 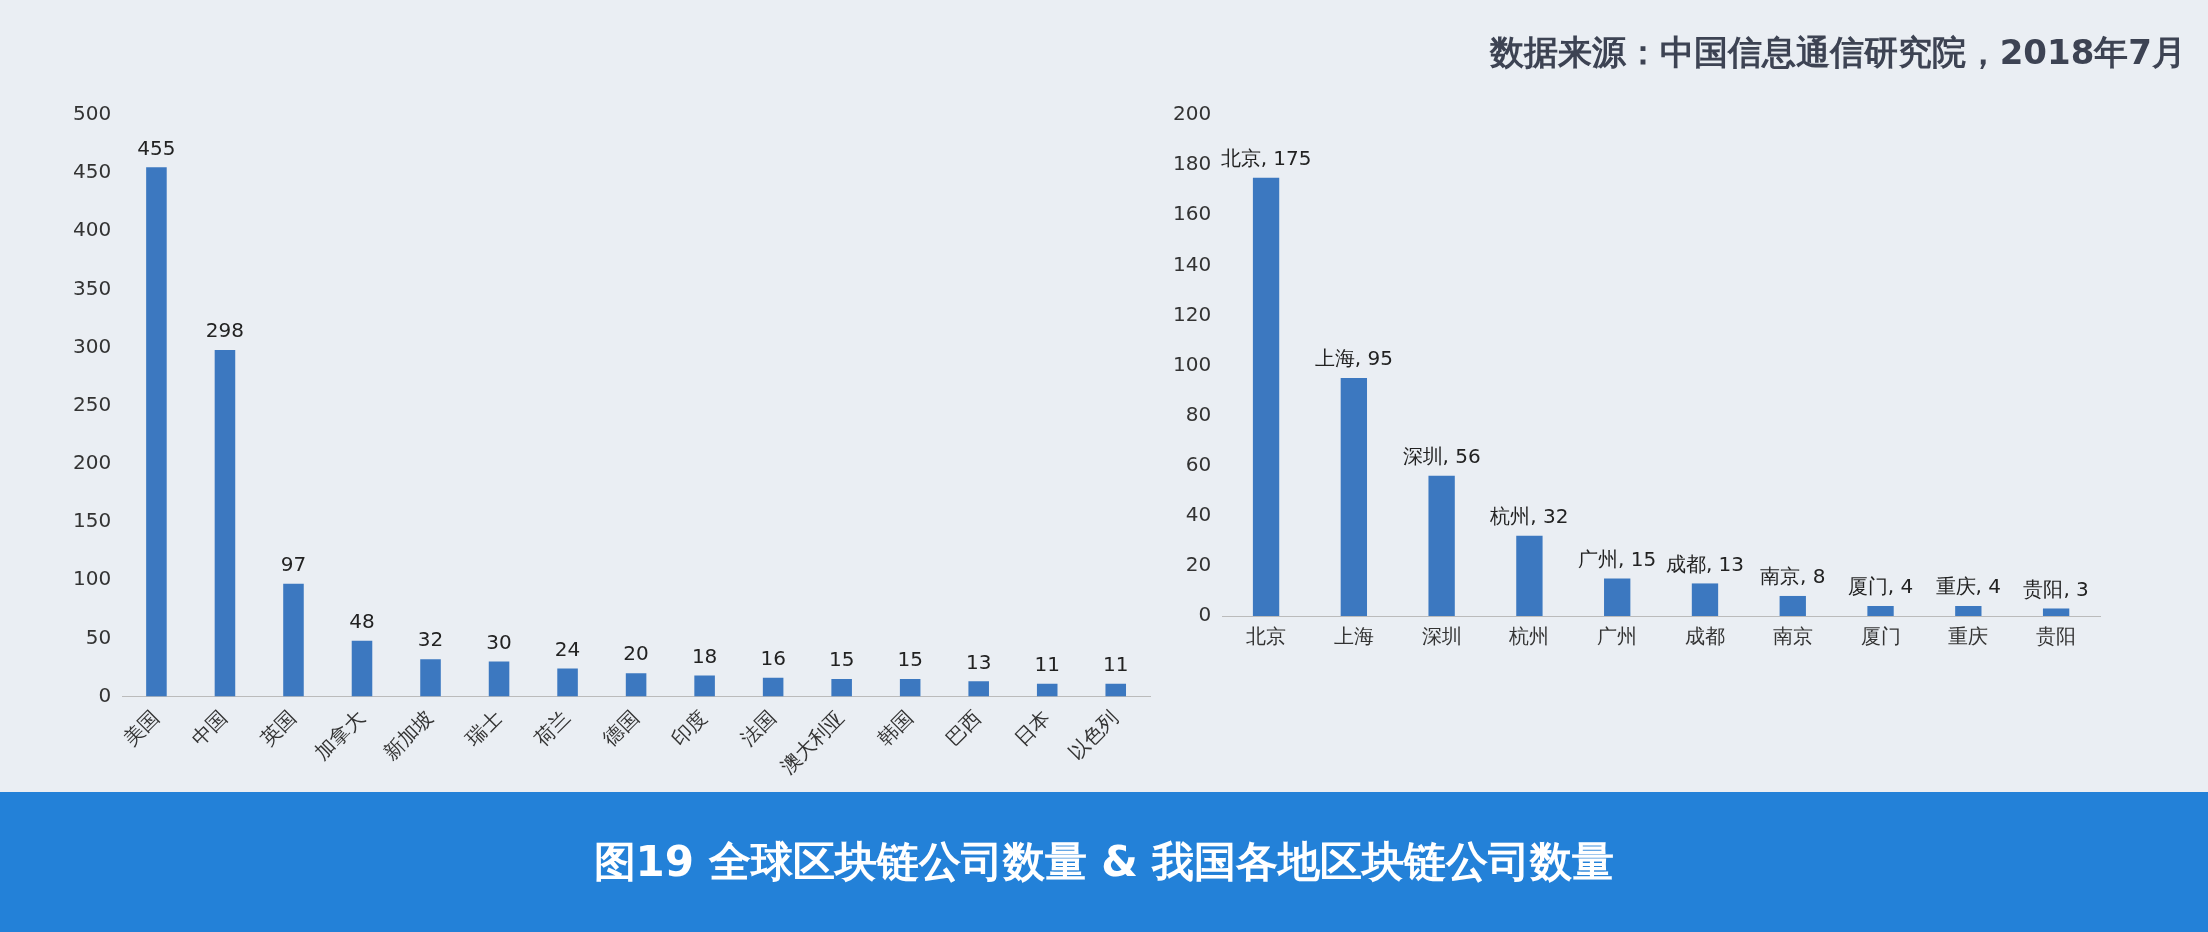 What do you see at coordinates (1032, 728) in the screenshot?
I see `x-tick-label: 日本` at bounding box center [1032, 728].